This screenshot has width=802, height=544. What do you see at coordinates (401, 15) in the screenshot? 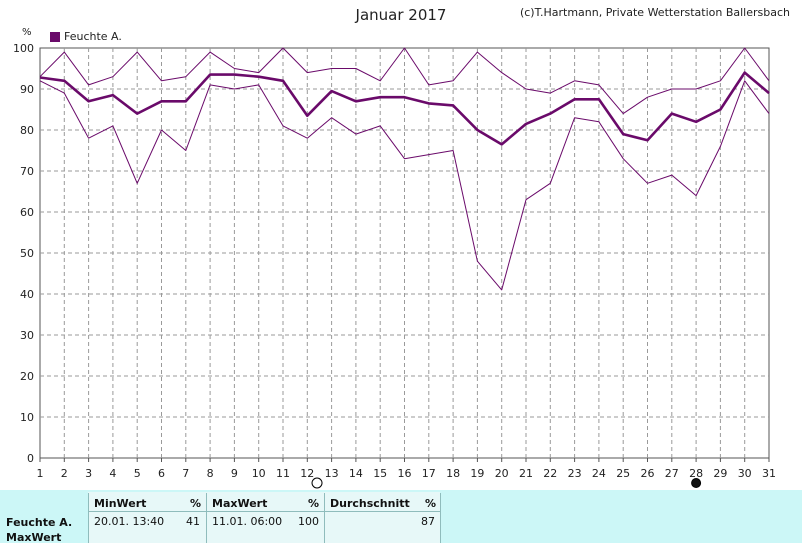
I see `chart-title: Januar 2017` at bounding box center [401, 15].